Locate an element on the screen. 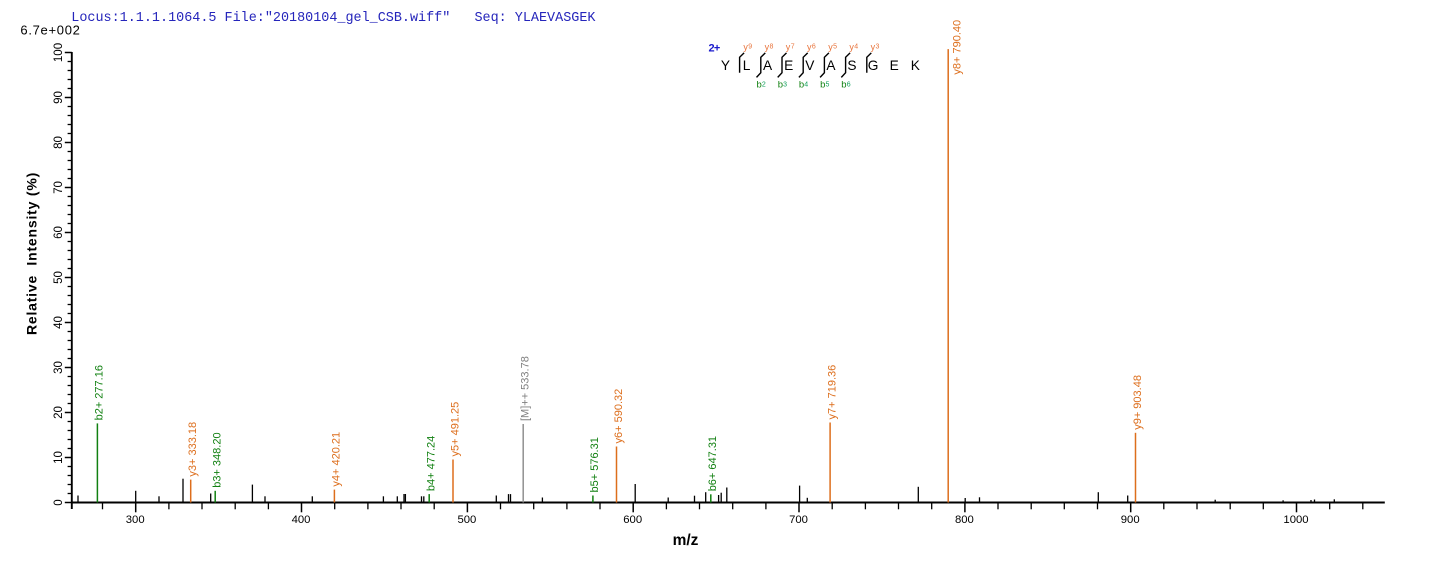 Image resolution: width=1436 pixels, height=562 pixels. svg-text: y9+ 903.48 is located at coordinates (1138, 402).